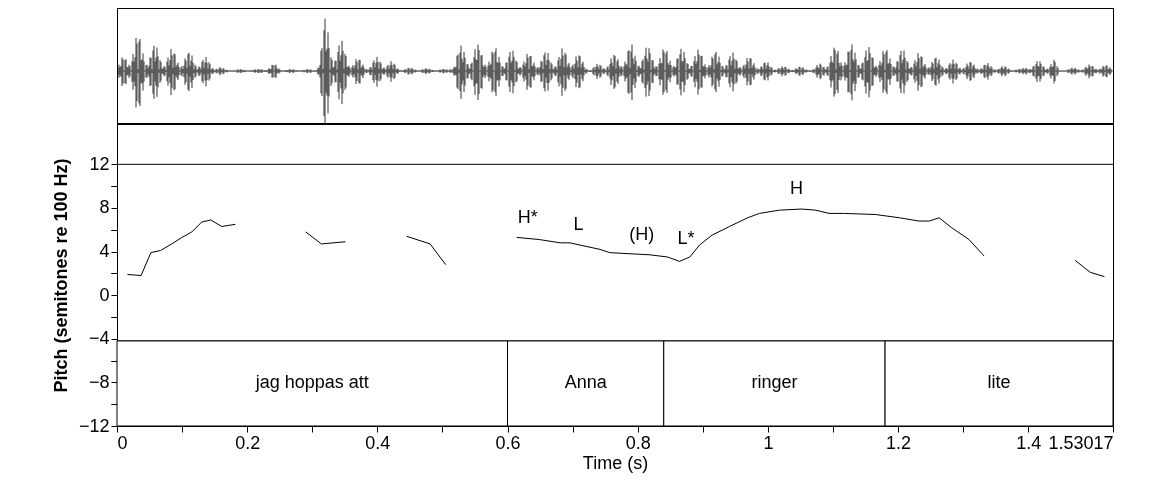  I want to click on y-tick-label: 0, so click(104, 294).